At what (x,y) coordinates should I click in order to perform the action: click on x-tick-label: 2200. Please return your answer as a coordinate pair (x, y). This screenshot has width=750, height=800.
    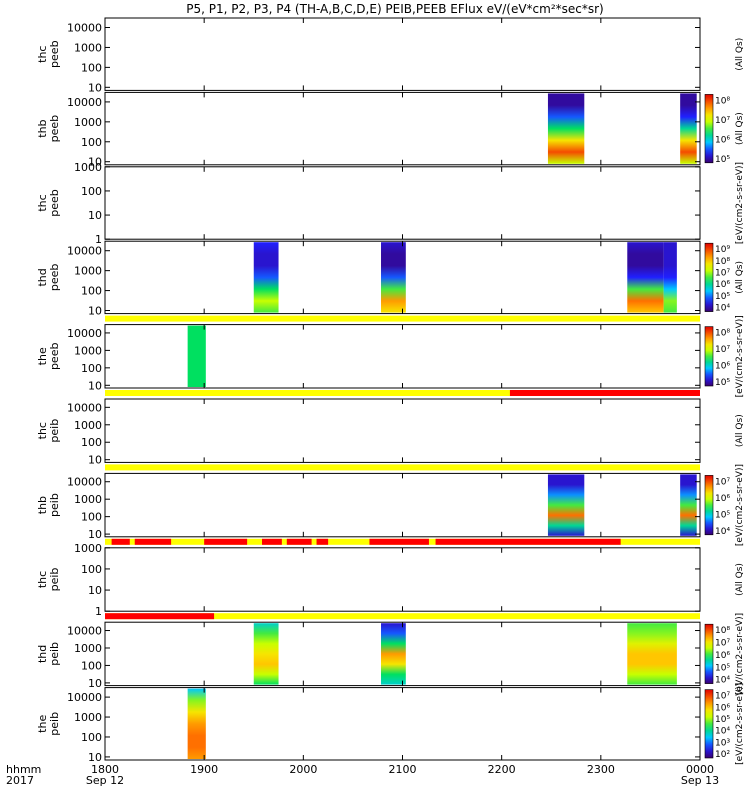
    Looking at the image, I should click on (502, 769).